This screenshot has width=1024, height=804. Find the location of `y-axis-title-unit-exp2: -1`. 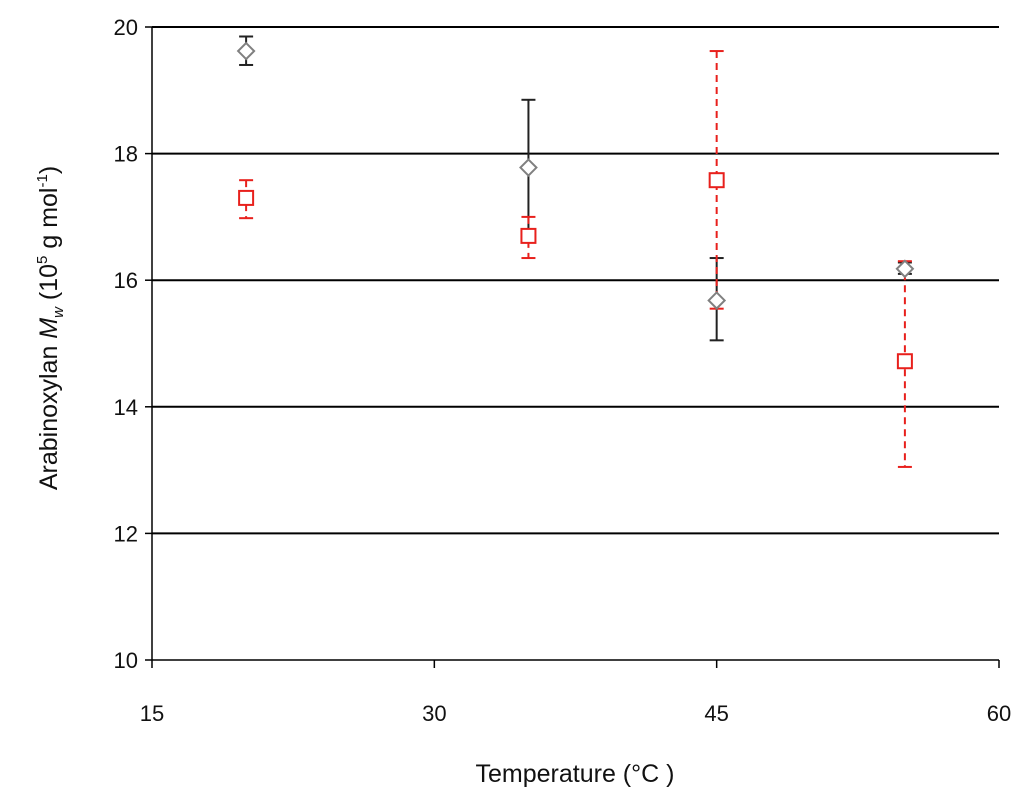

y-axis-title-unit-exp2: -1 is located at coordinates (42, 180).